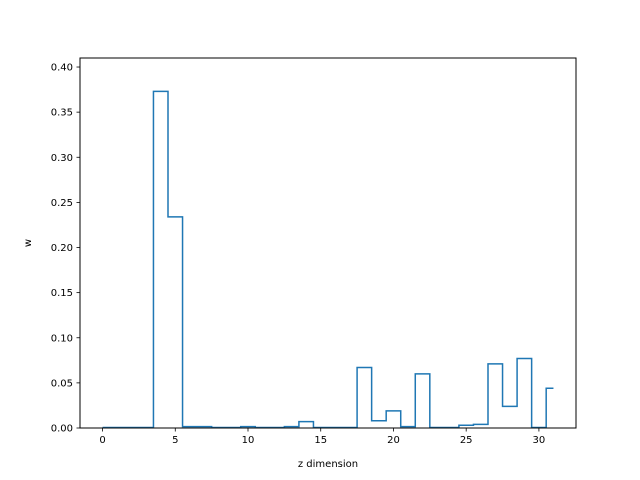  I want to click on y-ticks: 0.00 0.05 0.10 0.15 0.20 0.25 0.30 0.35 0.40, so click(65, 249).